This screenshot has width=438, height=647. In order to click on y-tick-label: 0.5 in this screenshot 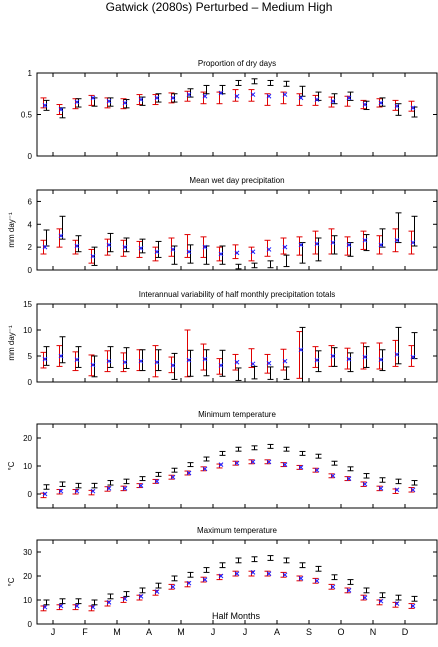, I will do `click(27, 115)`.